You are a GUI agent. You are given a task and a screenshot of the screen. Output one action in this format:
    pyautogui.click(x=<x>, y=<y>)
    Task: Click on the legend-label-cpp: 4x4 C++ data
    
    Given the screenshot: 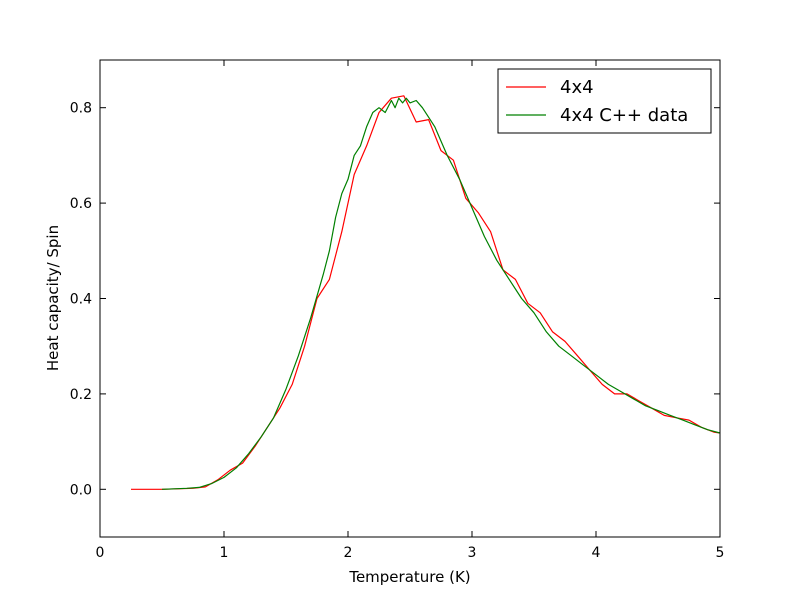 What is the action you would take?
    pyautogui.click(x=624, y=115)
    